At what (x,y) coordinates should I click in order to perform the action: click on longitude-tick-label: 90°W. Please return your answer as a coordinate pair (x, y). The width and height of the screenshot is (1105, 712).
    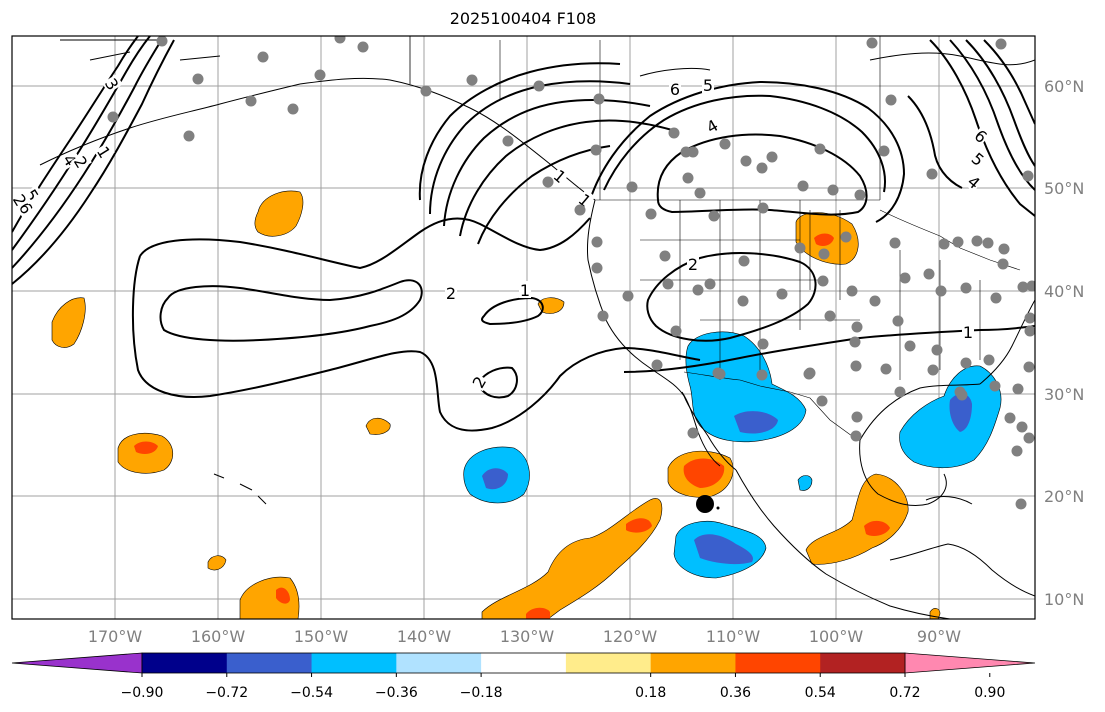
    Looking at the image, I should click on (939, 636).